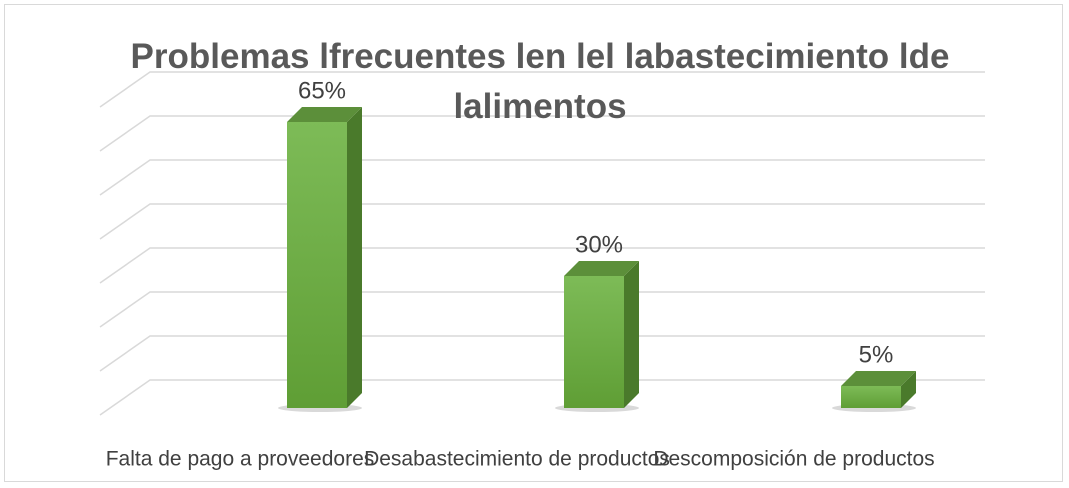  I want to click on data-label: 30%, so click(599, 244).